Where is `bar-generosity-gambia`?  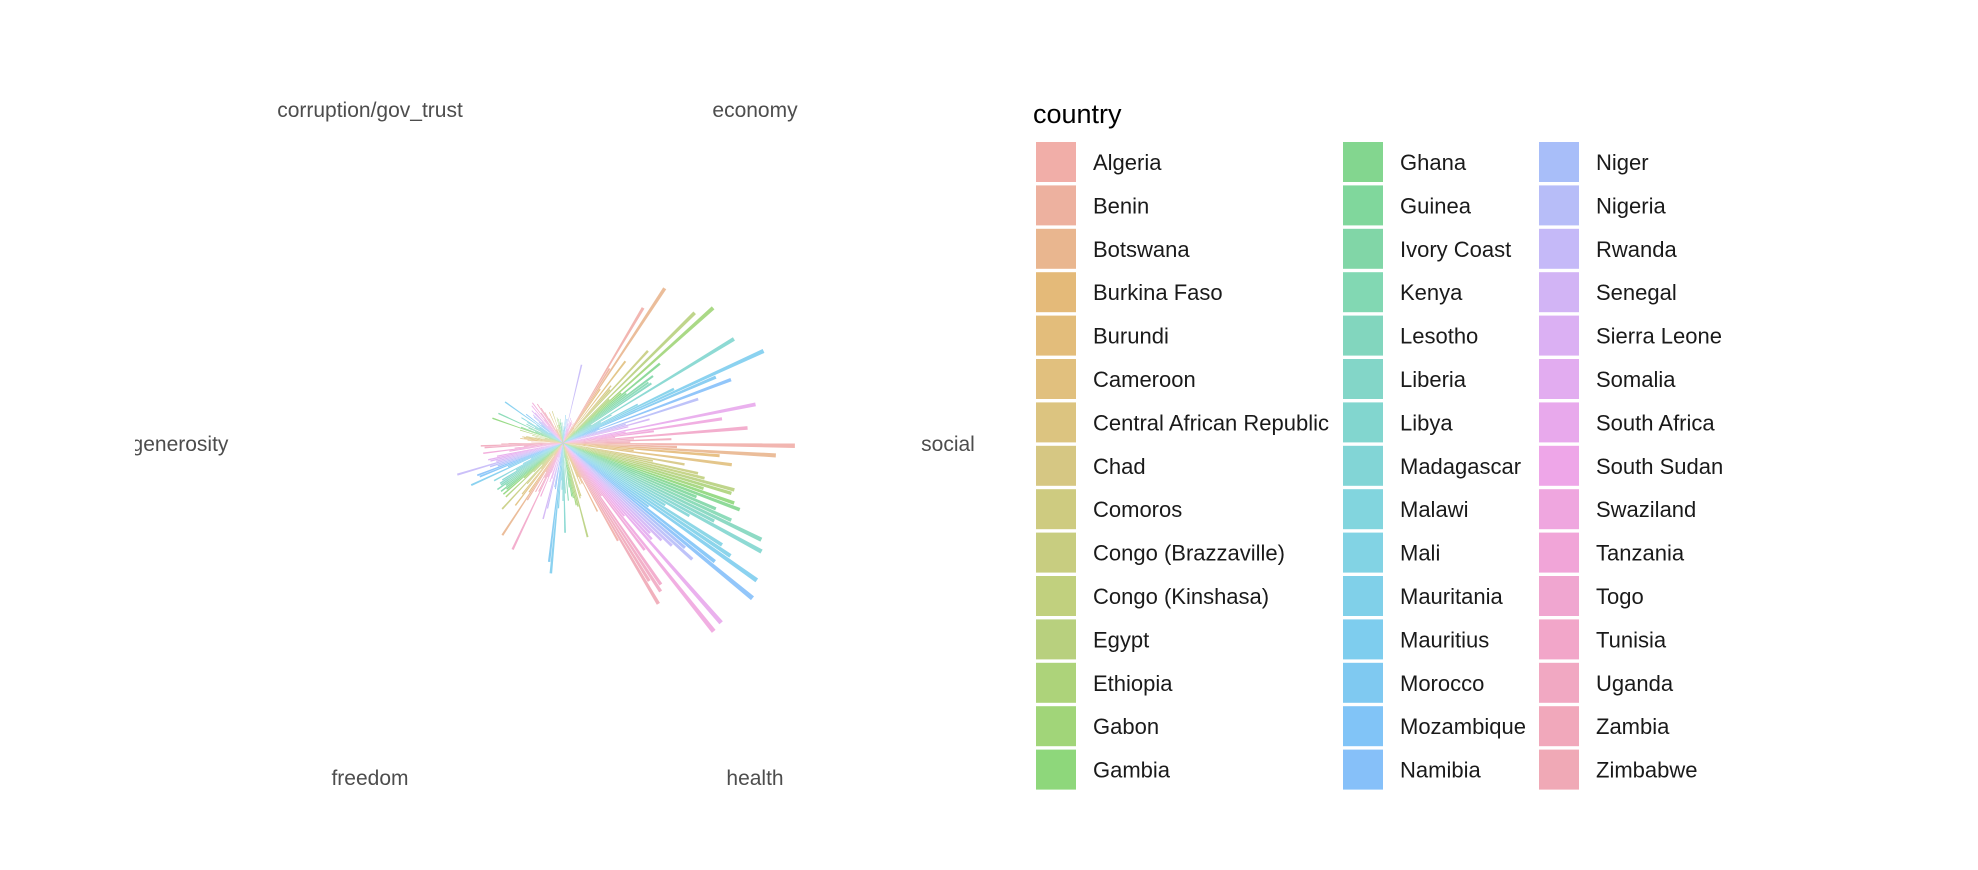
bar-generosity-gambia is located at coordinates (527, 430).